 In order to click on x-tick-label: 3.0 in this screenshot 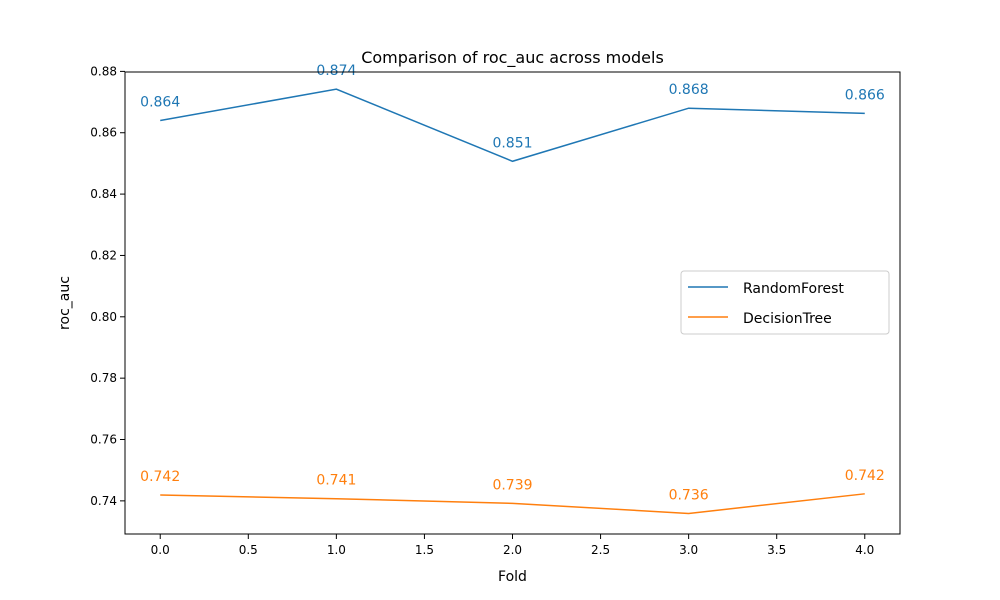, I will do `click(688, 550)`.